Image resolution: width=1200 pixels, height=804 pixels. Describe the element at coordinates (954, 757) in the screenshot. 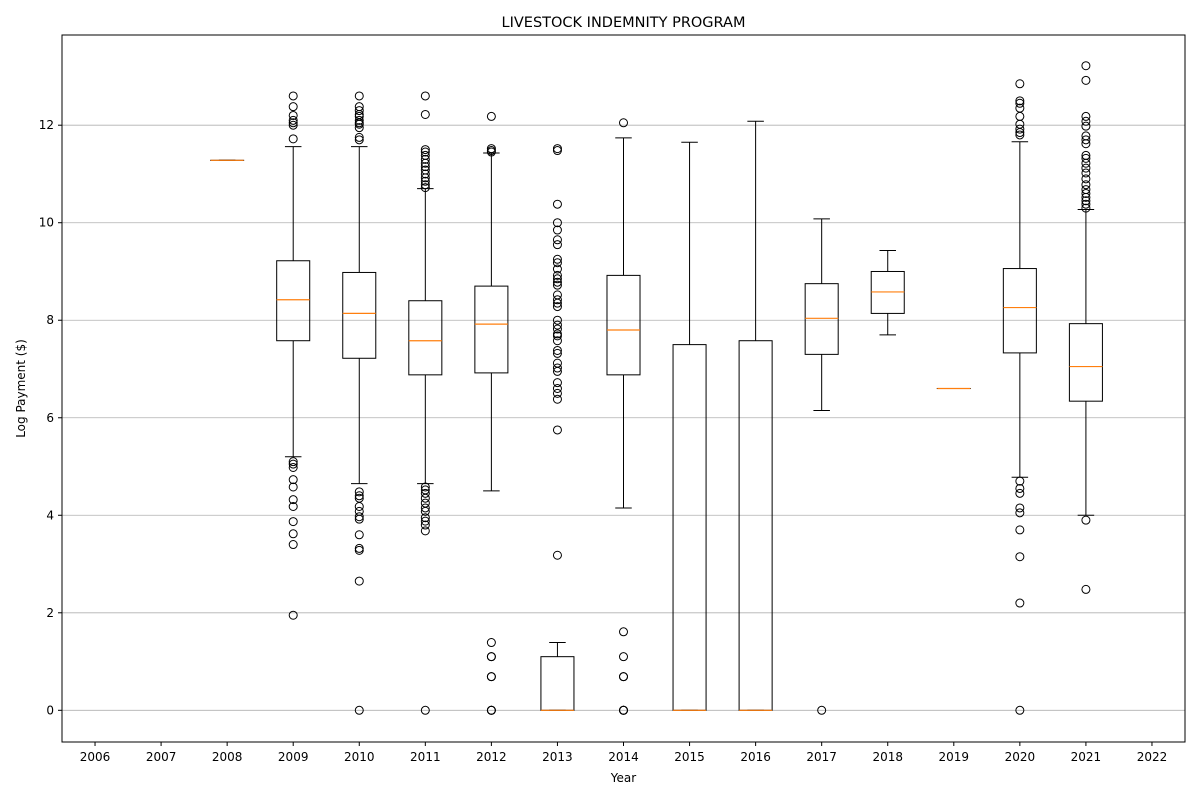

I see `x-tick-label: 2019` at that location.